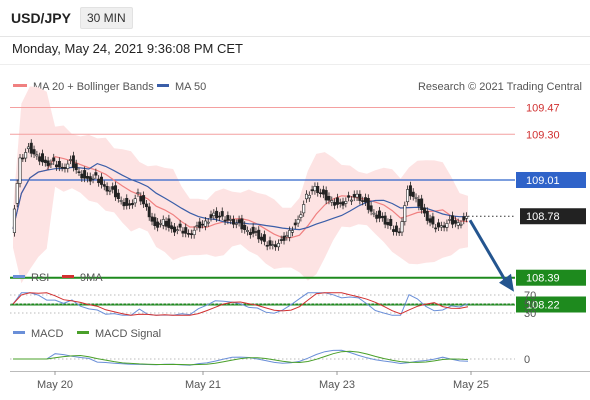  Describe the element at coordinates (41, 18) in the screenshot. I see `symbol-title: USD/JPY` at that location.